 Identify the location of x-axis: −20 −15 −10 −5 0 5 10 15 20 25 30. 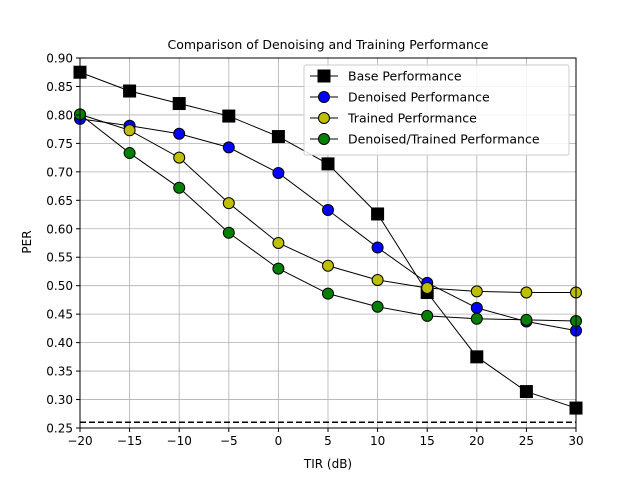
(325, 438).